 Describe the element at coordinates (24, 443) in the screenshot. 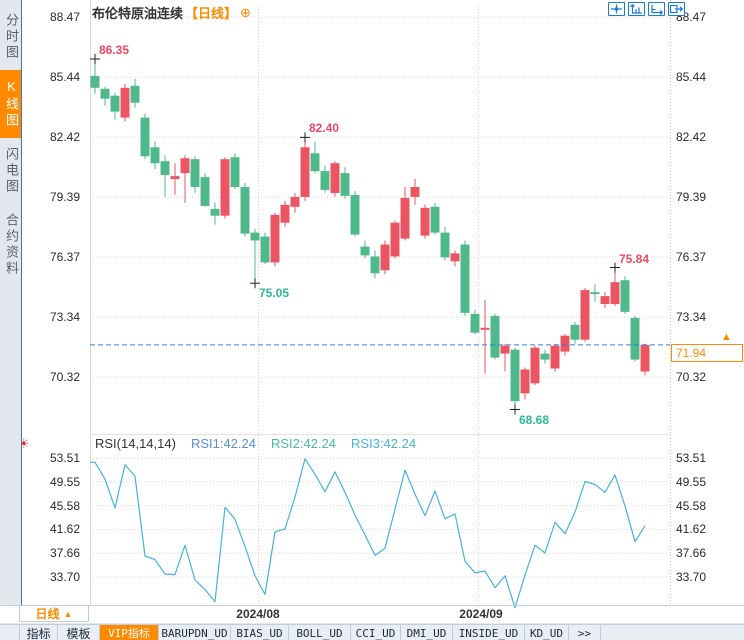

I see `indicator-settings-icon: ☀` at that location.